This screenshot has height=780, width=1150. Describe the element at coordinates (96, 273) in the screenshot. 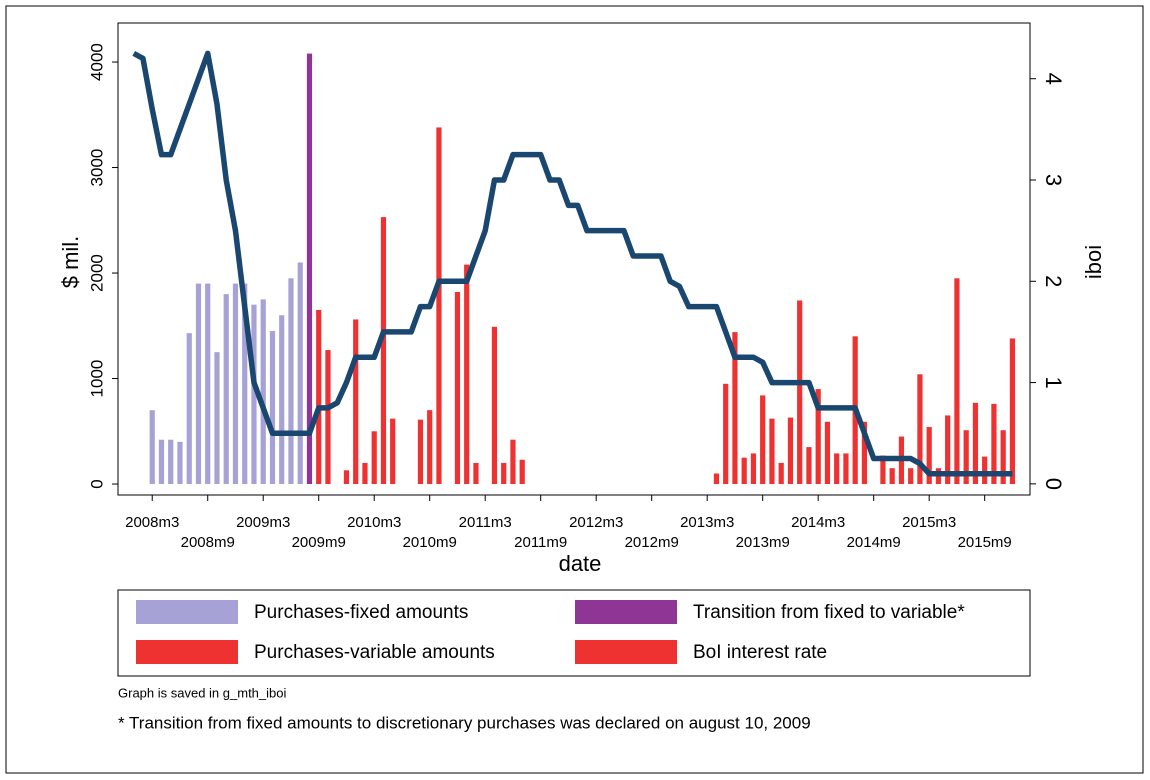

I see `y-tick-label: 2000` at that location.